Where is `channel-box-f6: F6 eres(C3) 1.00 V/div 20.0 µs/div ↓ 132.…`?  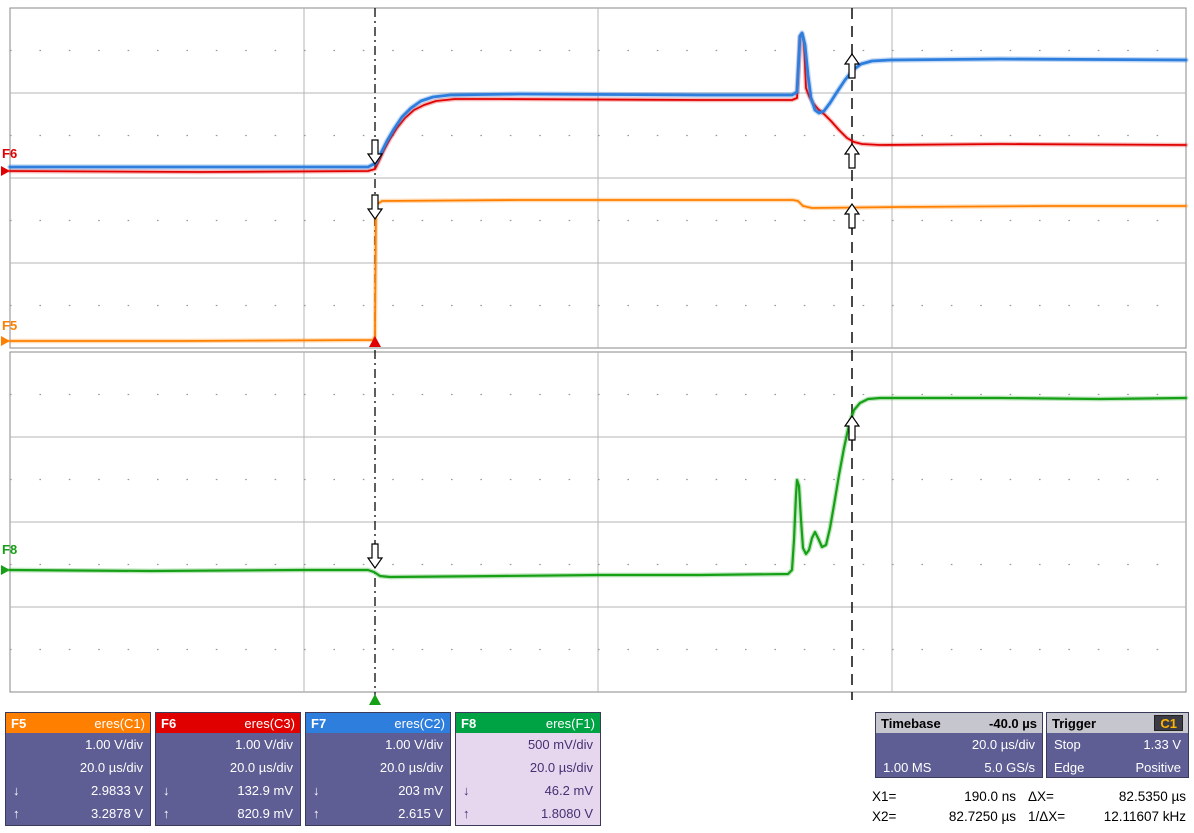
channel-box-f6: F6 eres(C3) 1.00 V/div 20.0 µs/div ↓ 132.… is located at coordinates (228, 769).